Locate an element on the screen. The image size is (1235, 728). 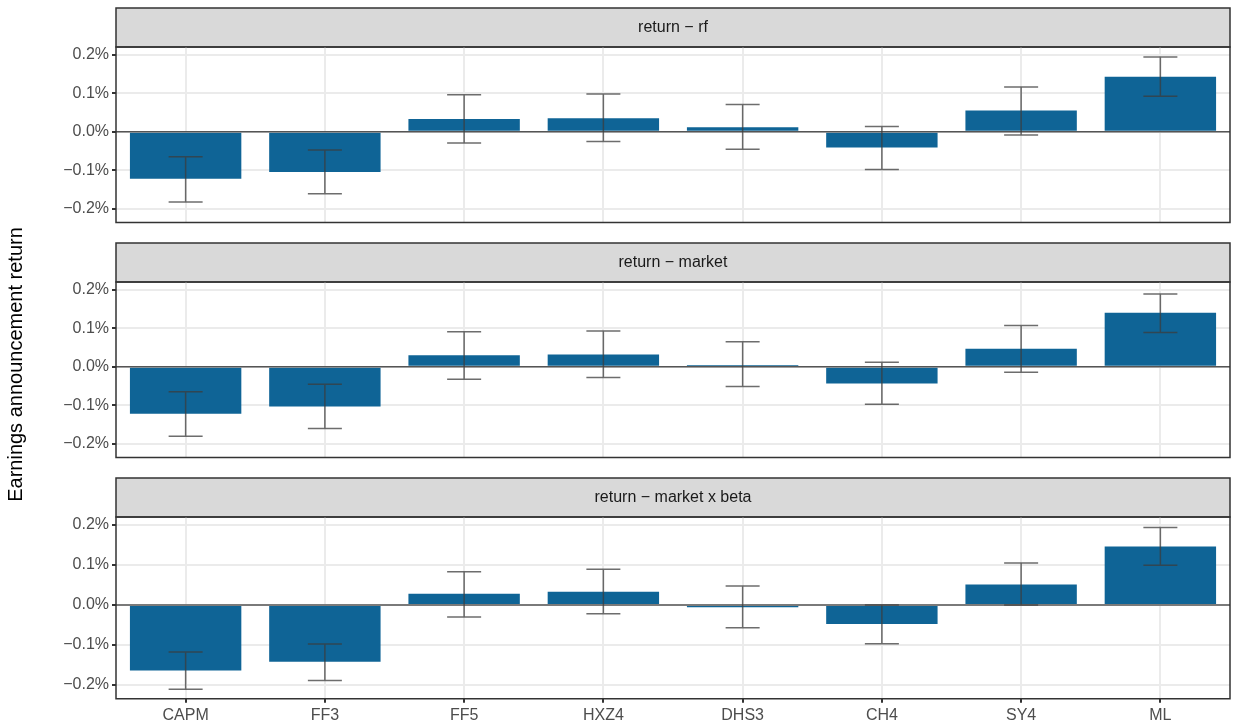
x-tick-label: FF5 is located at coordinates (464, 714).